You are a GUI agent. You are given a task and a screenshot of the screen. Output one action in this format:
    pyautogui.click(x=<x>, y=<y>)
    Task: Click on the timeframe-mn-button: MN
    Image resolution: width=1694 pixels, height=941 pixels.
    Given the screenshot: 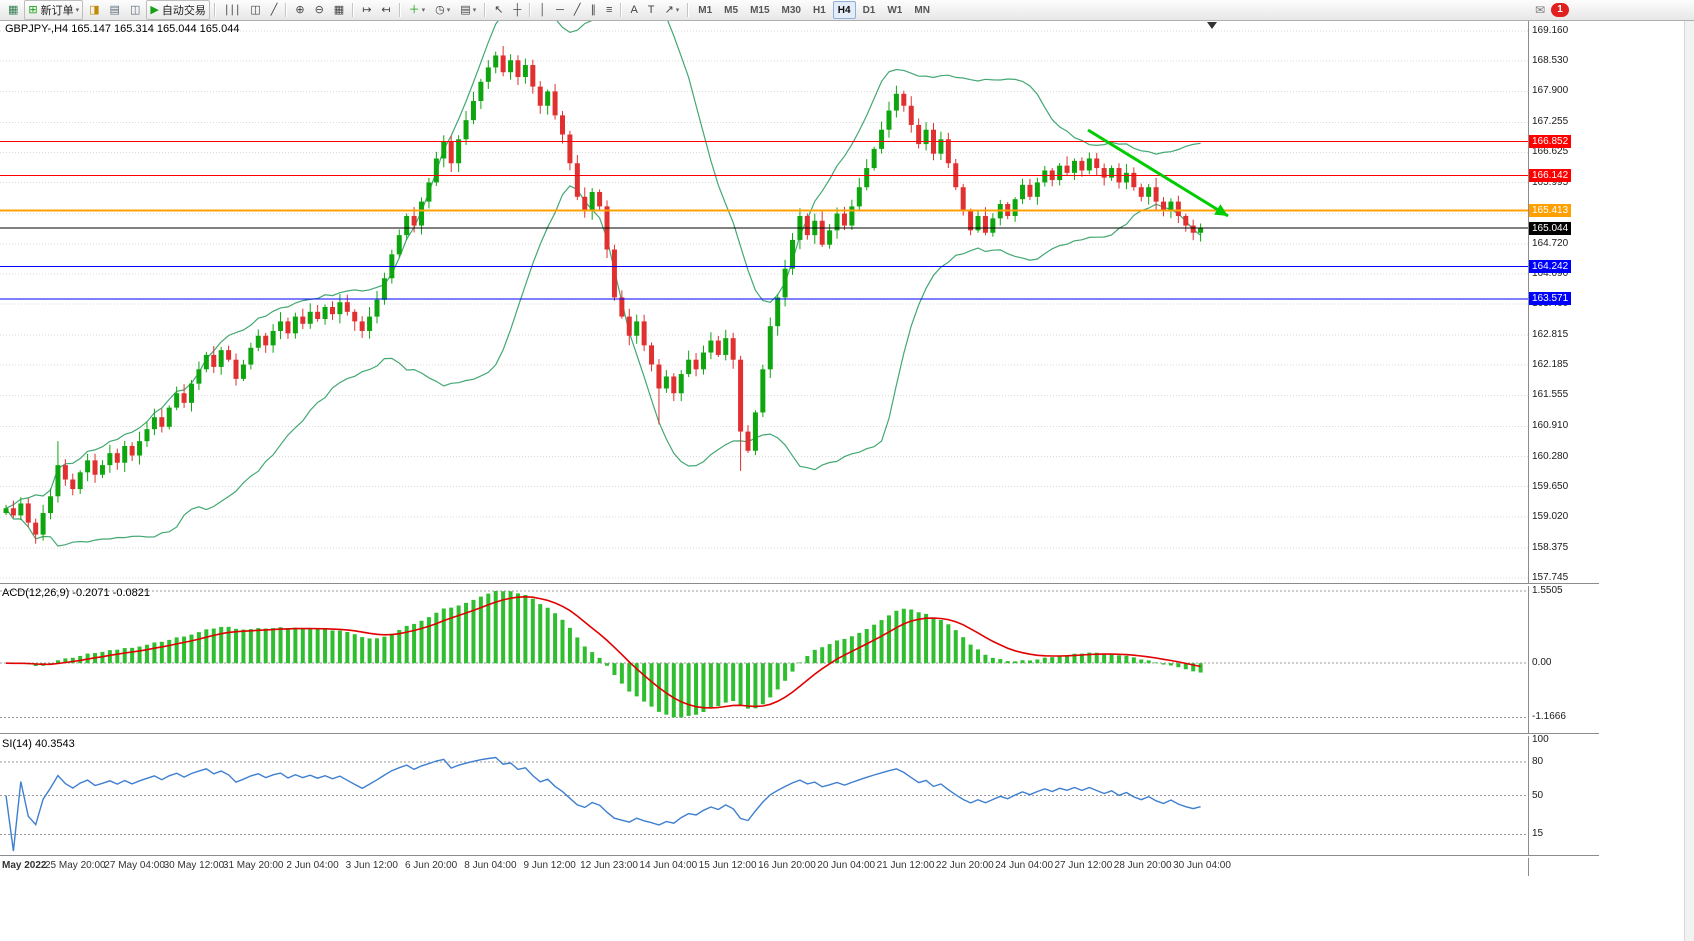 What is the action you would take?
    pyautogui.click(x=922, y=10)
    